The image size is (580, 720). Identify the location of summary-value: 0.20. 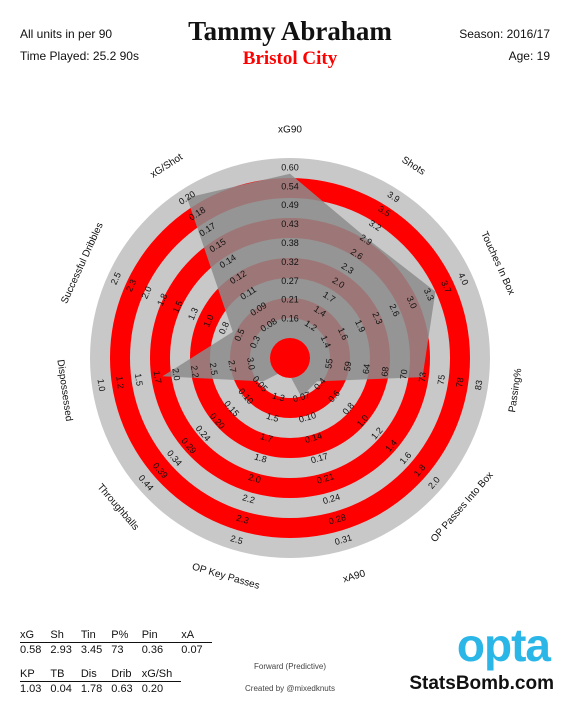
(152, 689).